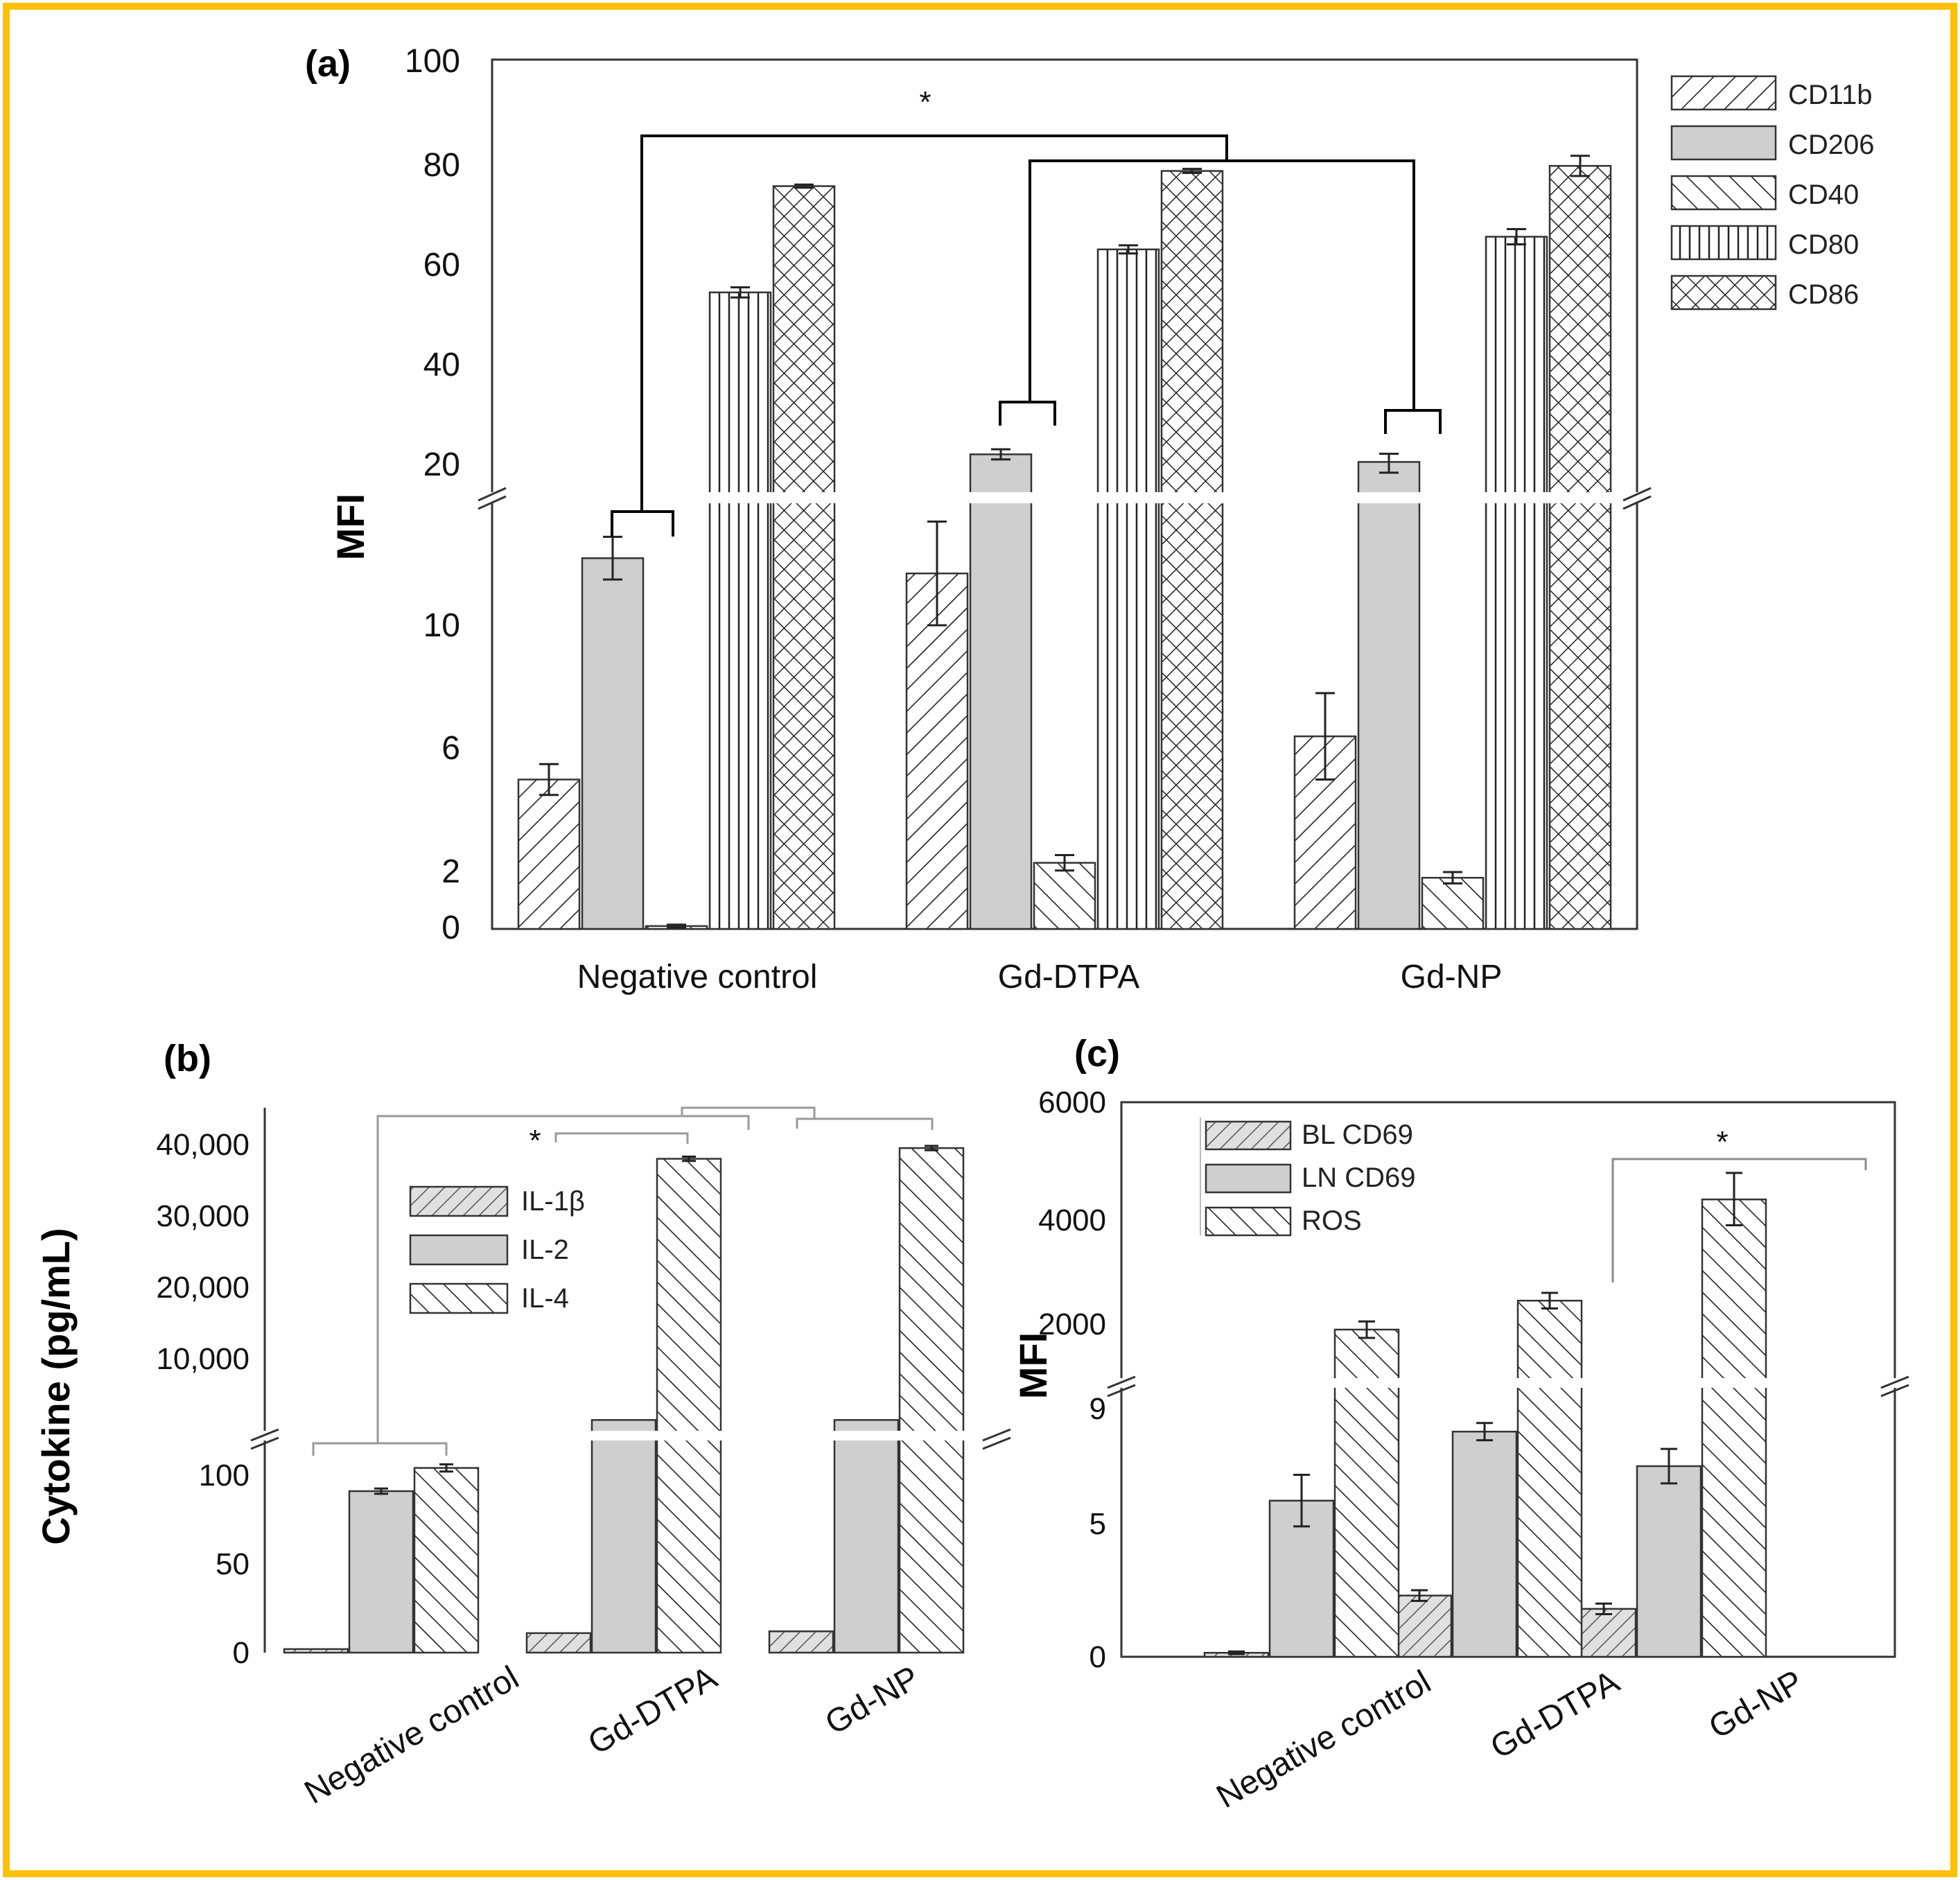 The height and width of the screenshot is (1880, 1960). I want to click on legend-label: IL-2, so click(545, 1250).